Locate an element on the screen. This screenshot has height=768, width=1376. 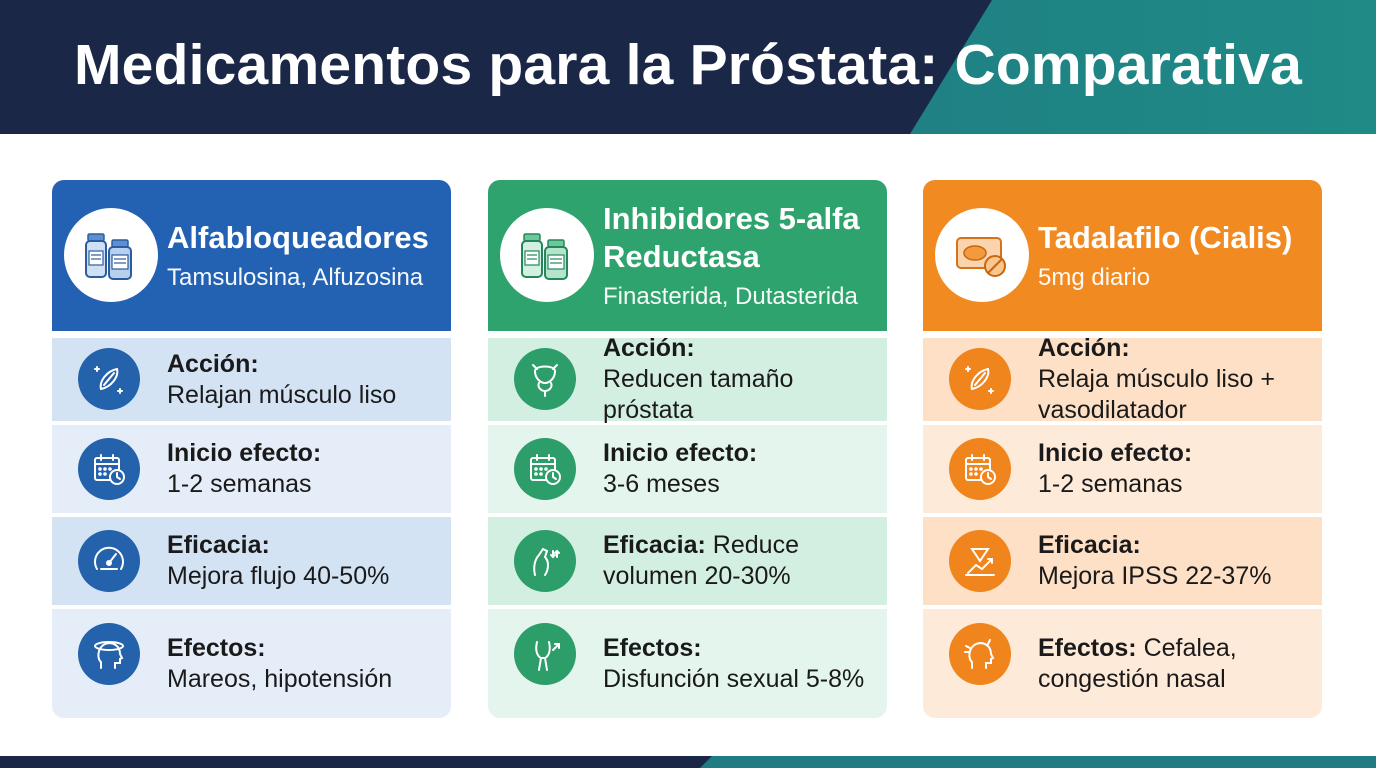
row-value: Mejora IPSS 22-37% is located at coordinates (1155, 576).